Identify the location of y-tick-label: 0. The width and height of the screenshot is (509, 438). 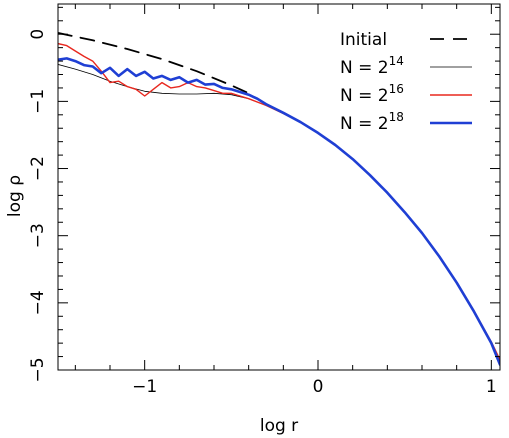
(38, 34).